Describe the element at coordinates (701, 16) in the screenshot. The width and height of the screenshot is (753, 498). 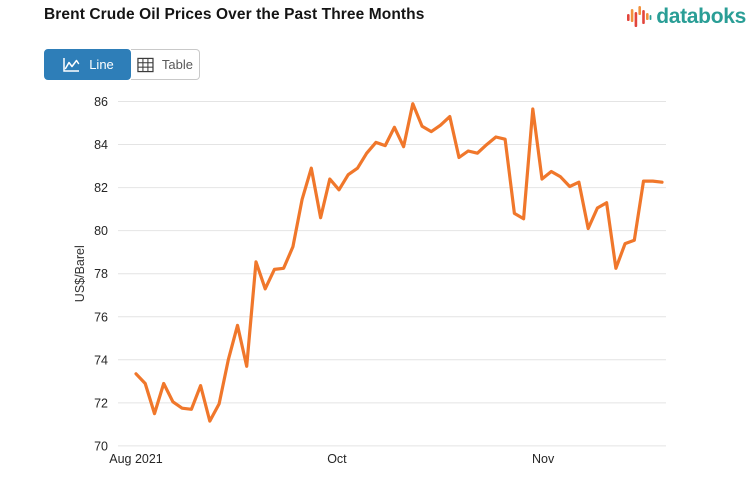
I see `databoks-logo-text: databoks` at that location.